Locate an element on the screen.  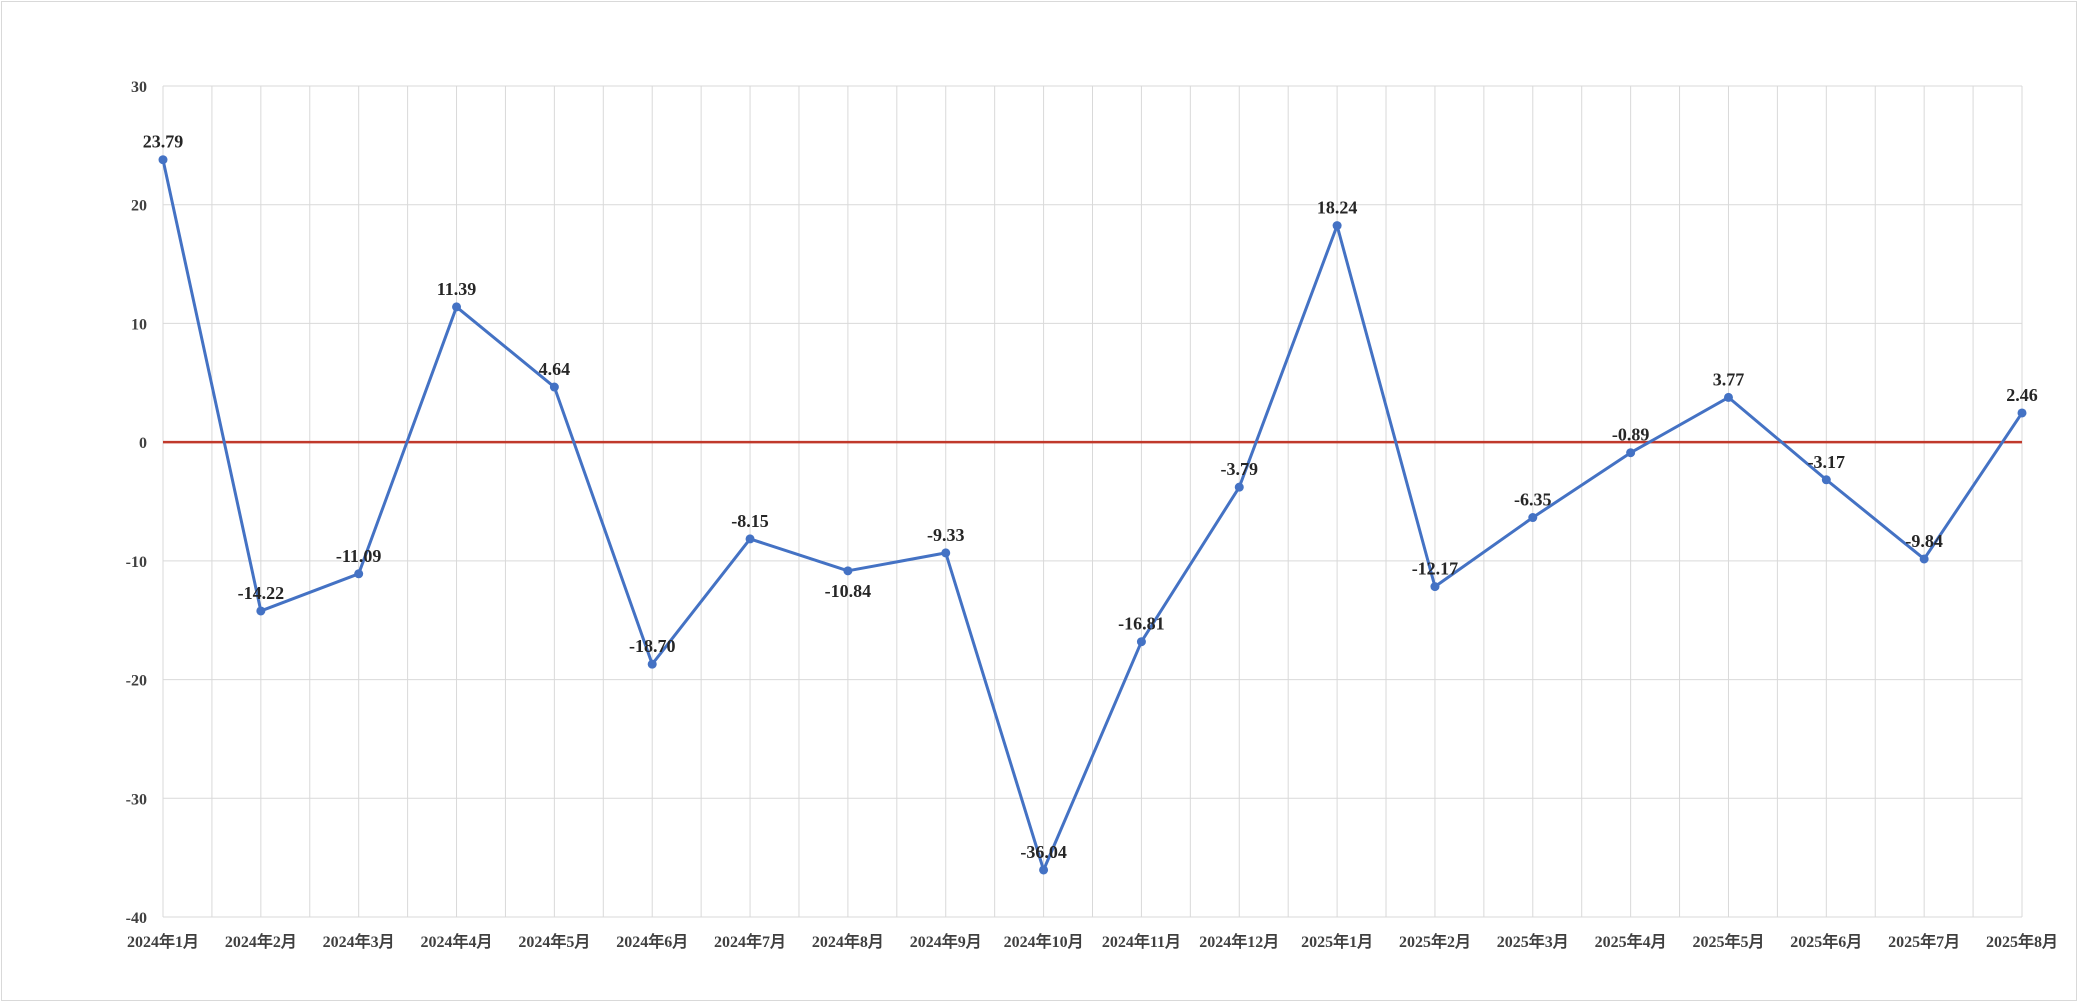
y-tick-label: 0 is located at coordinates (143, 443).